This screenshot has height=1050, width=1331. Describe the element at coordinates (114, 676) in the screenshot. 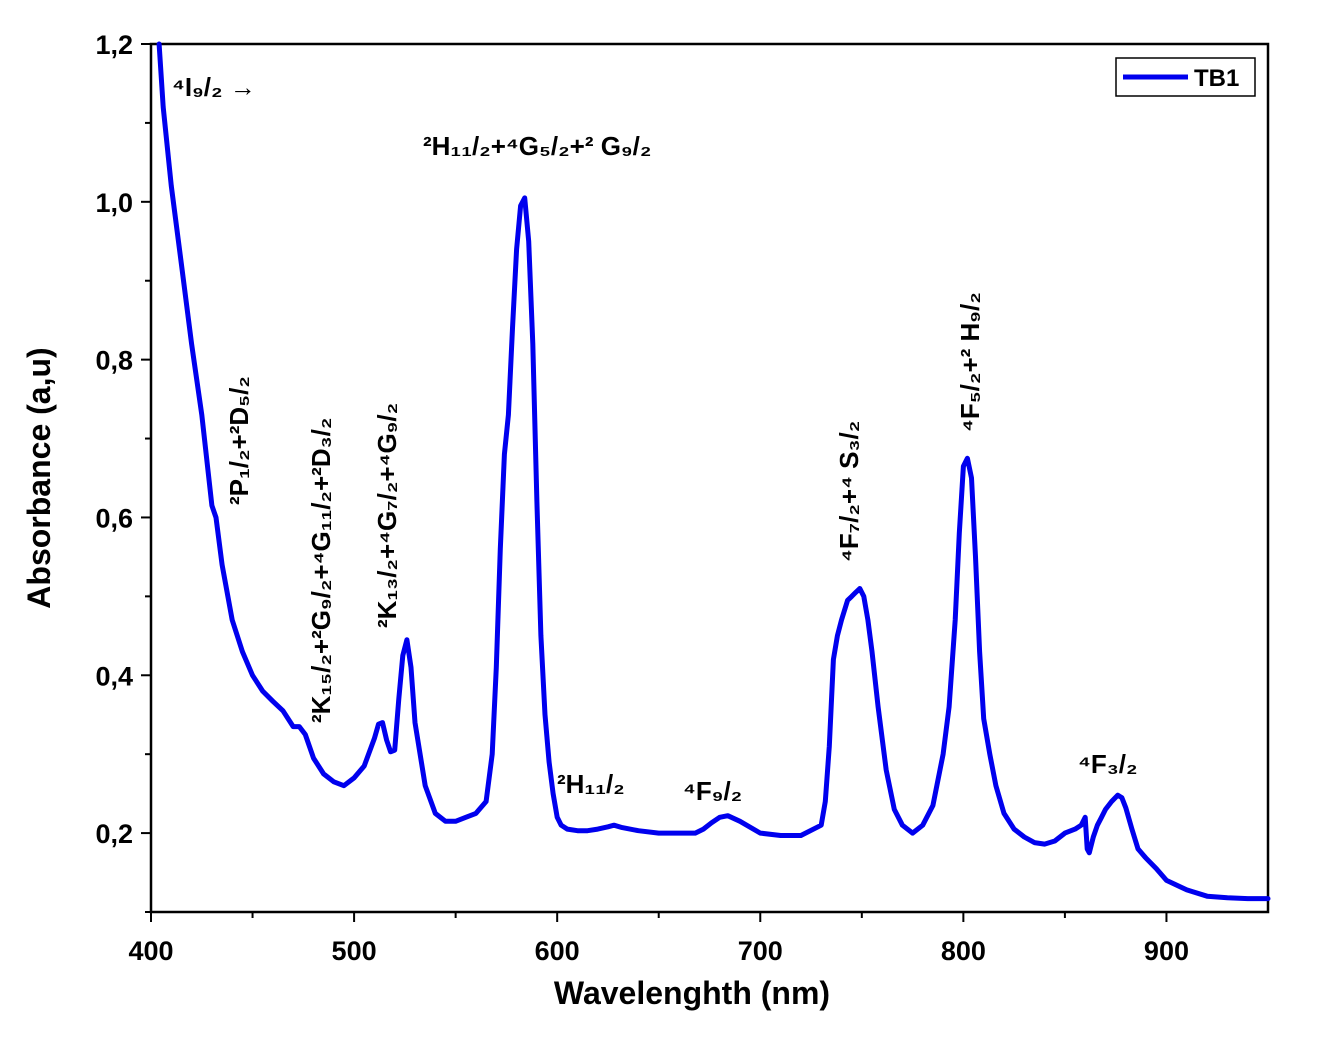

I see `y-tick-label: 0,4` at that location.